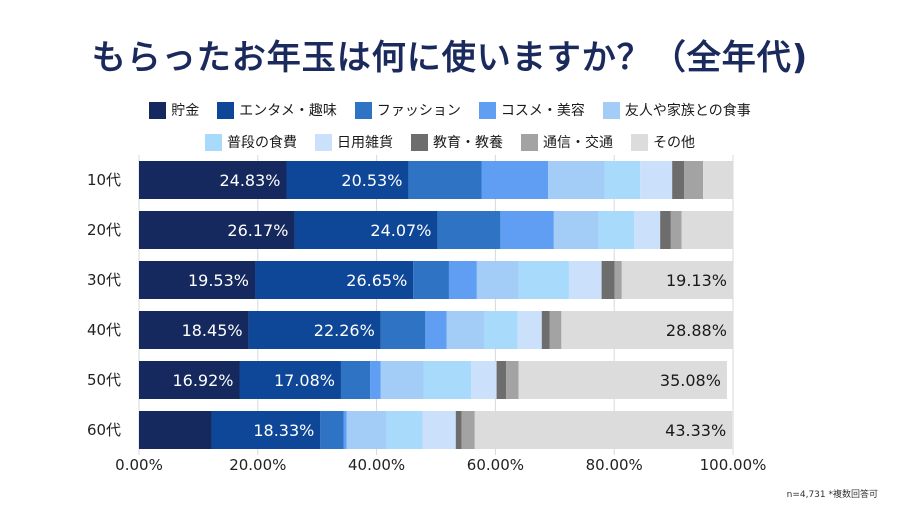  Describe the element at coordinates (104, 230) in the screenshot. I see `category-label: 20代` at that location.